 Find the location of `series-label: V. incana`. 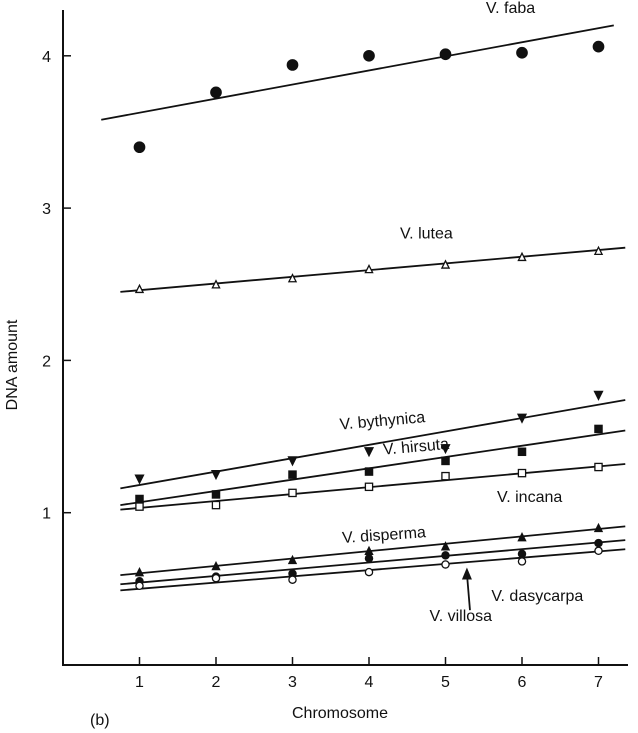

series-label: V. incana is located at coordinates (529, 497).